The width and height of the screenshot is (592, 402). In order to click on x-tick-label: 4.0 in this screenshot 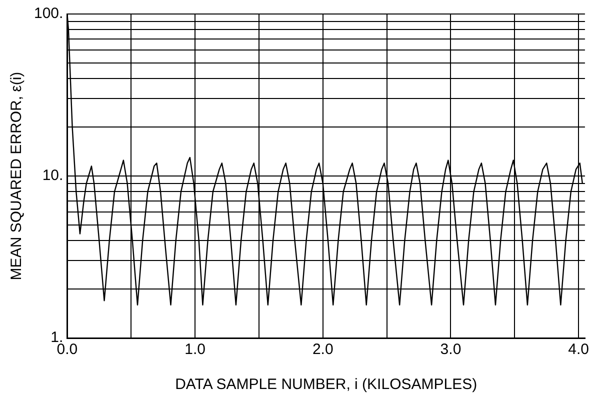, I will do `click(579, 349)`.